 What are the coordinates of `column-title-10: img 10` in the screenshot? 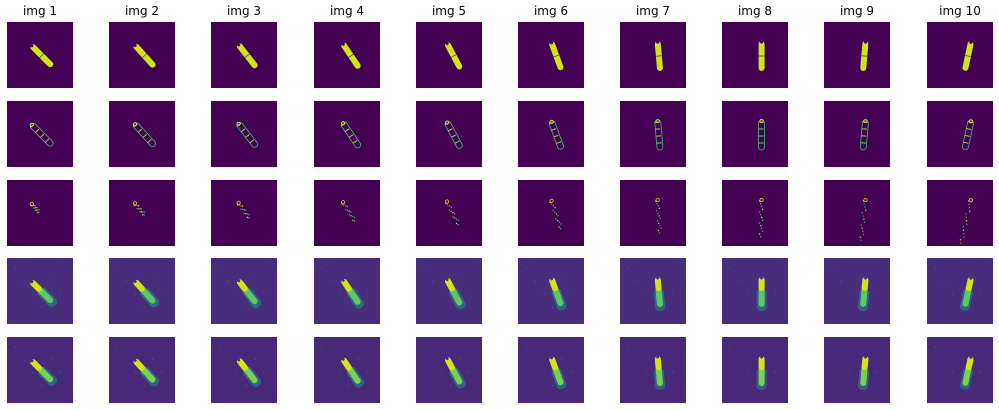 It's located at (960, 11).